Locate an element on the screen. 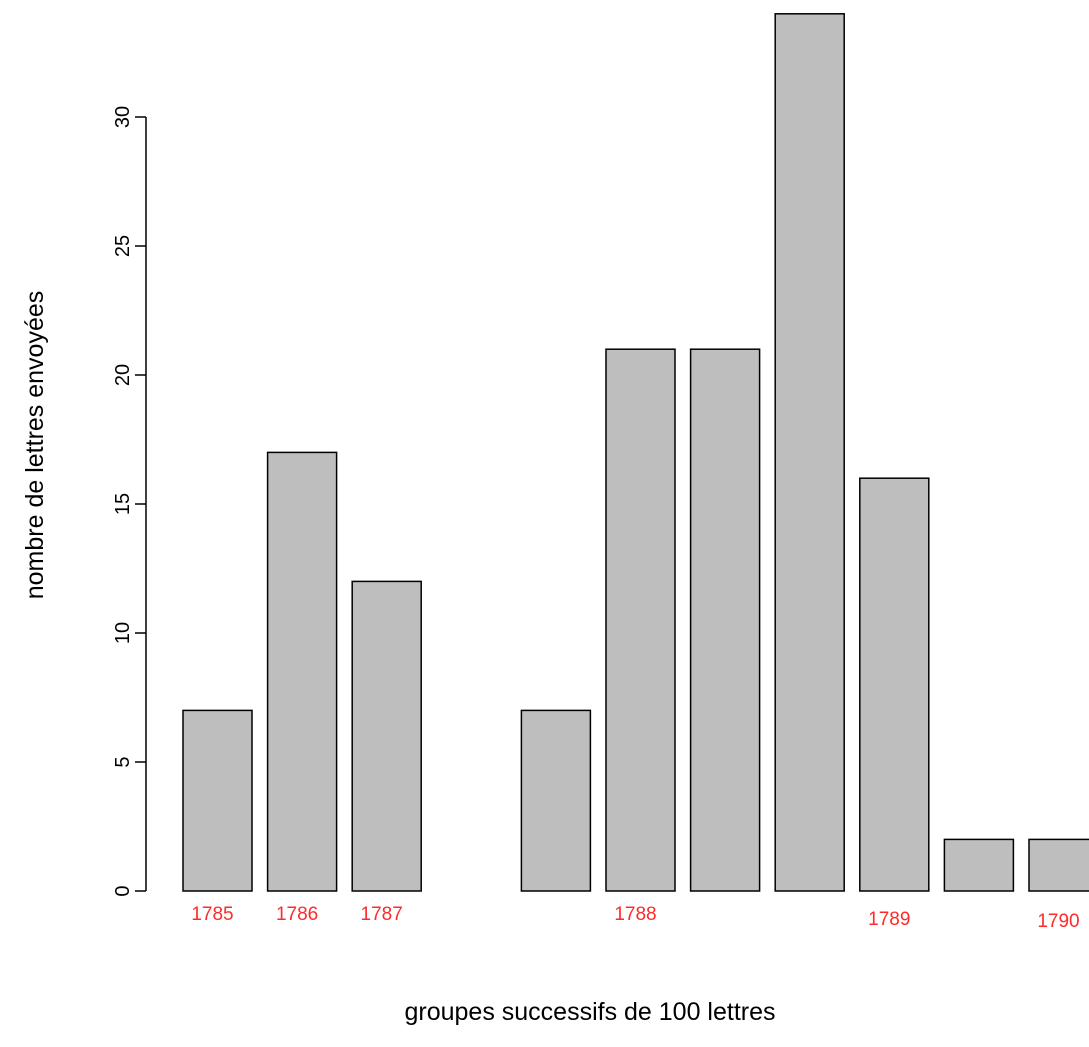 Image resolution: width=1089 pixels, height=1047 pixels. y-tick-label: 10 is located at coordinates (123, 633).